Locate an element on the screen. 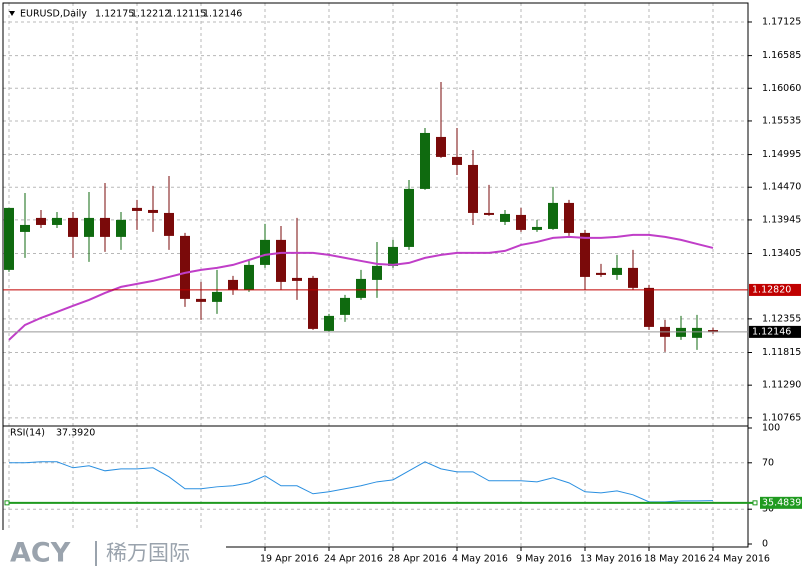  x-tick-label: 18 May 2016 is located at coordinates (675, 559).